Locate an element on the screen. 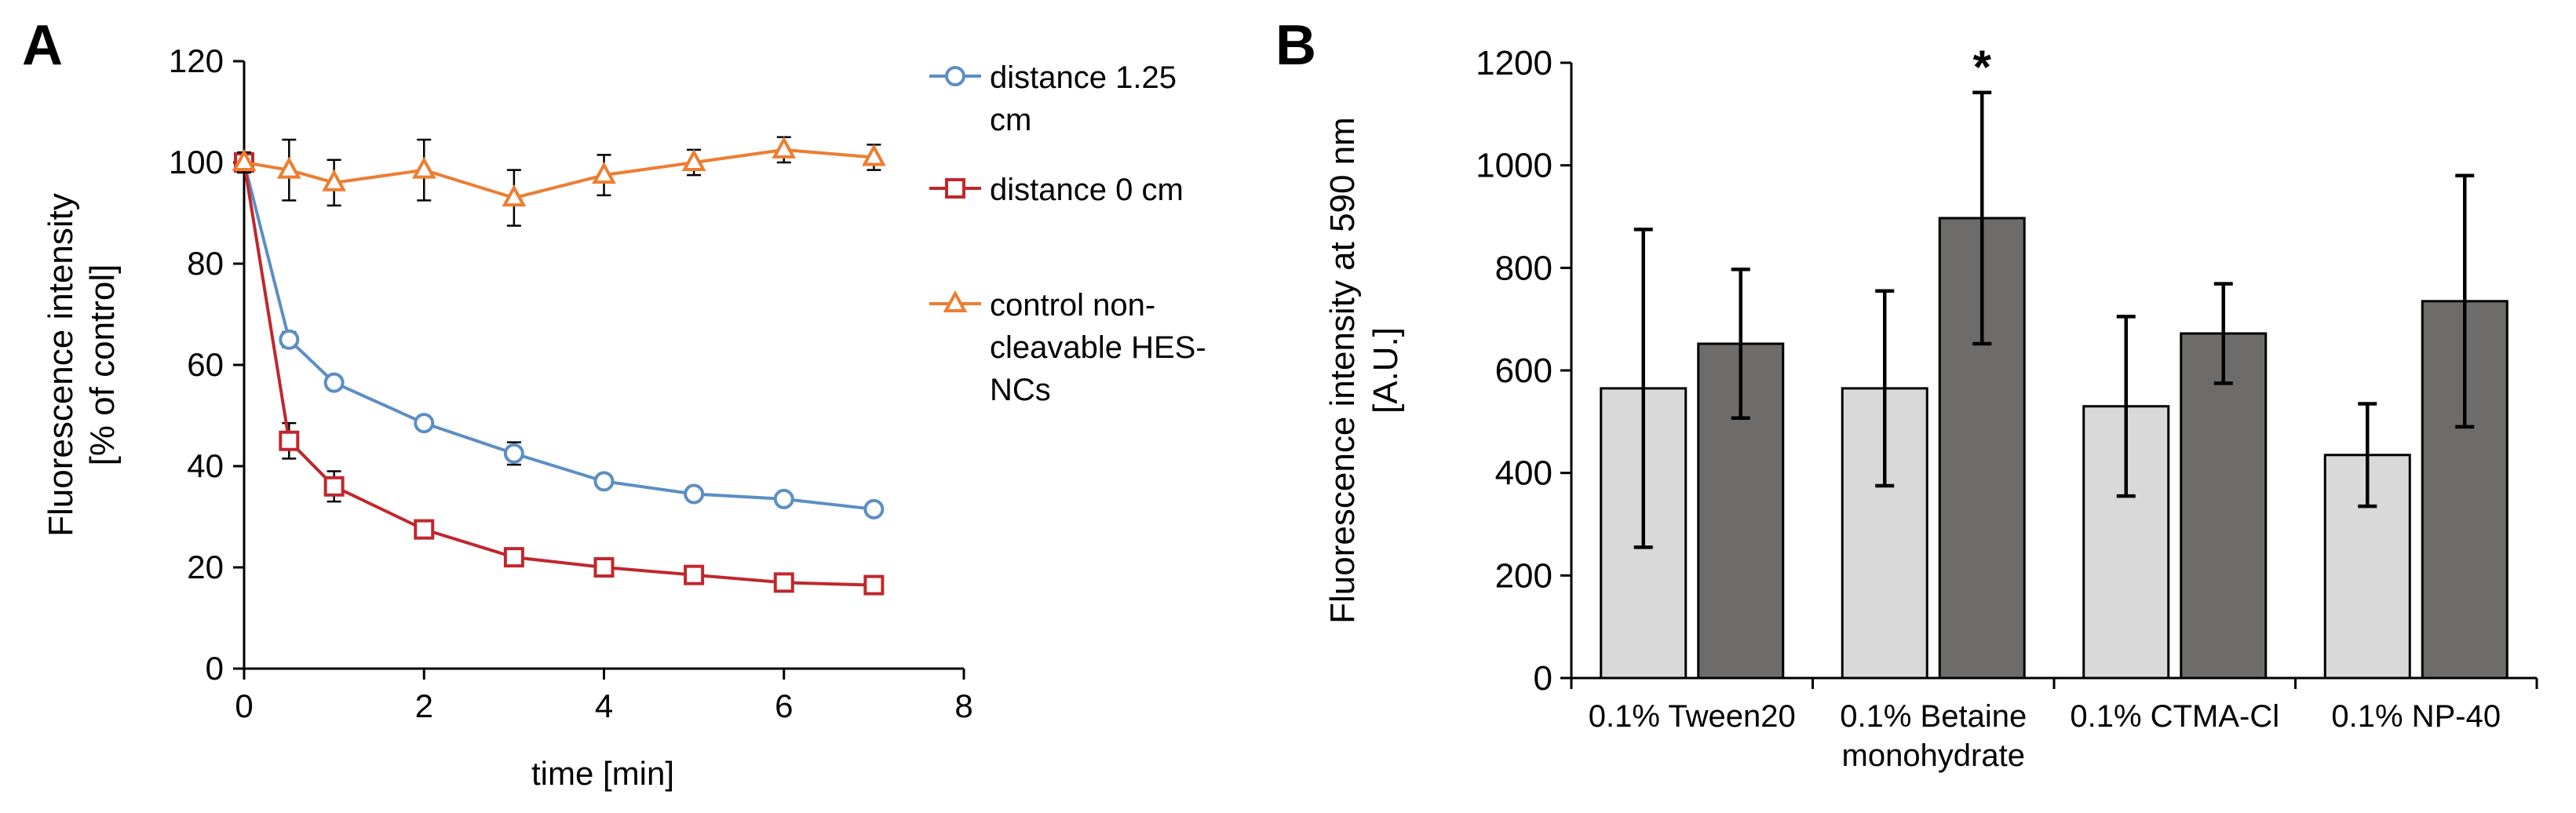  y-tick-label: 800 is located at coordinates (1524, 268).